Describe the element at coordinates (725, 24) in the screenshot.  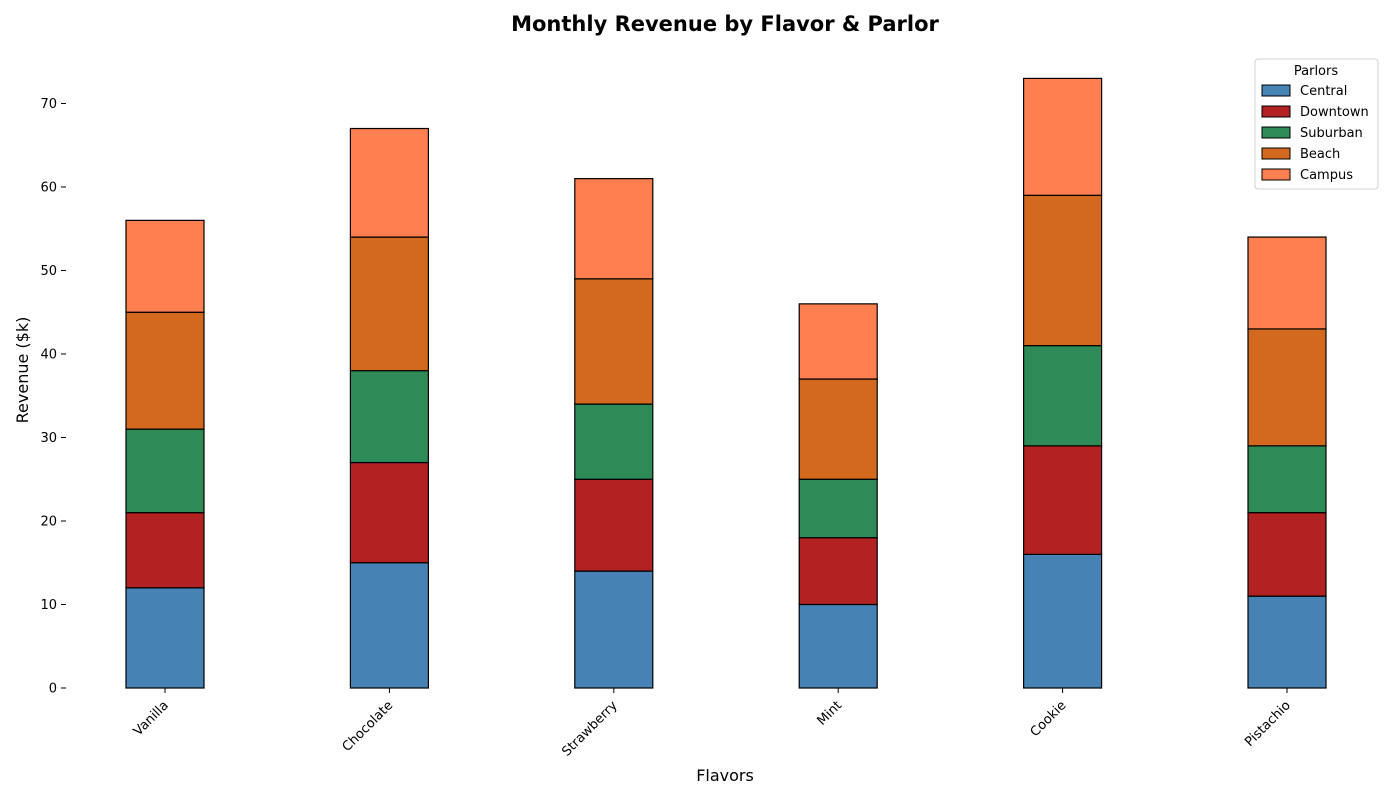
I see `chart-title: Monthly Revenue by Flavor & Parlor` at that location.